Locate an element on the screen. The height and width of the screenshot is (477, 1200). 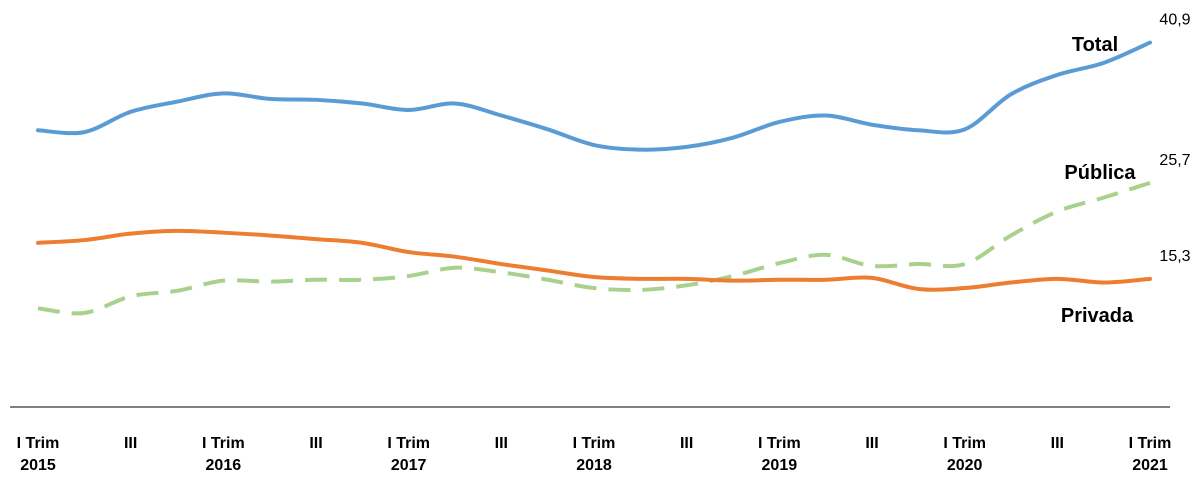
value-label: 25,7 is located at coordinates (1174, 160).